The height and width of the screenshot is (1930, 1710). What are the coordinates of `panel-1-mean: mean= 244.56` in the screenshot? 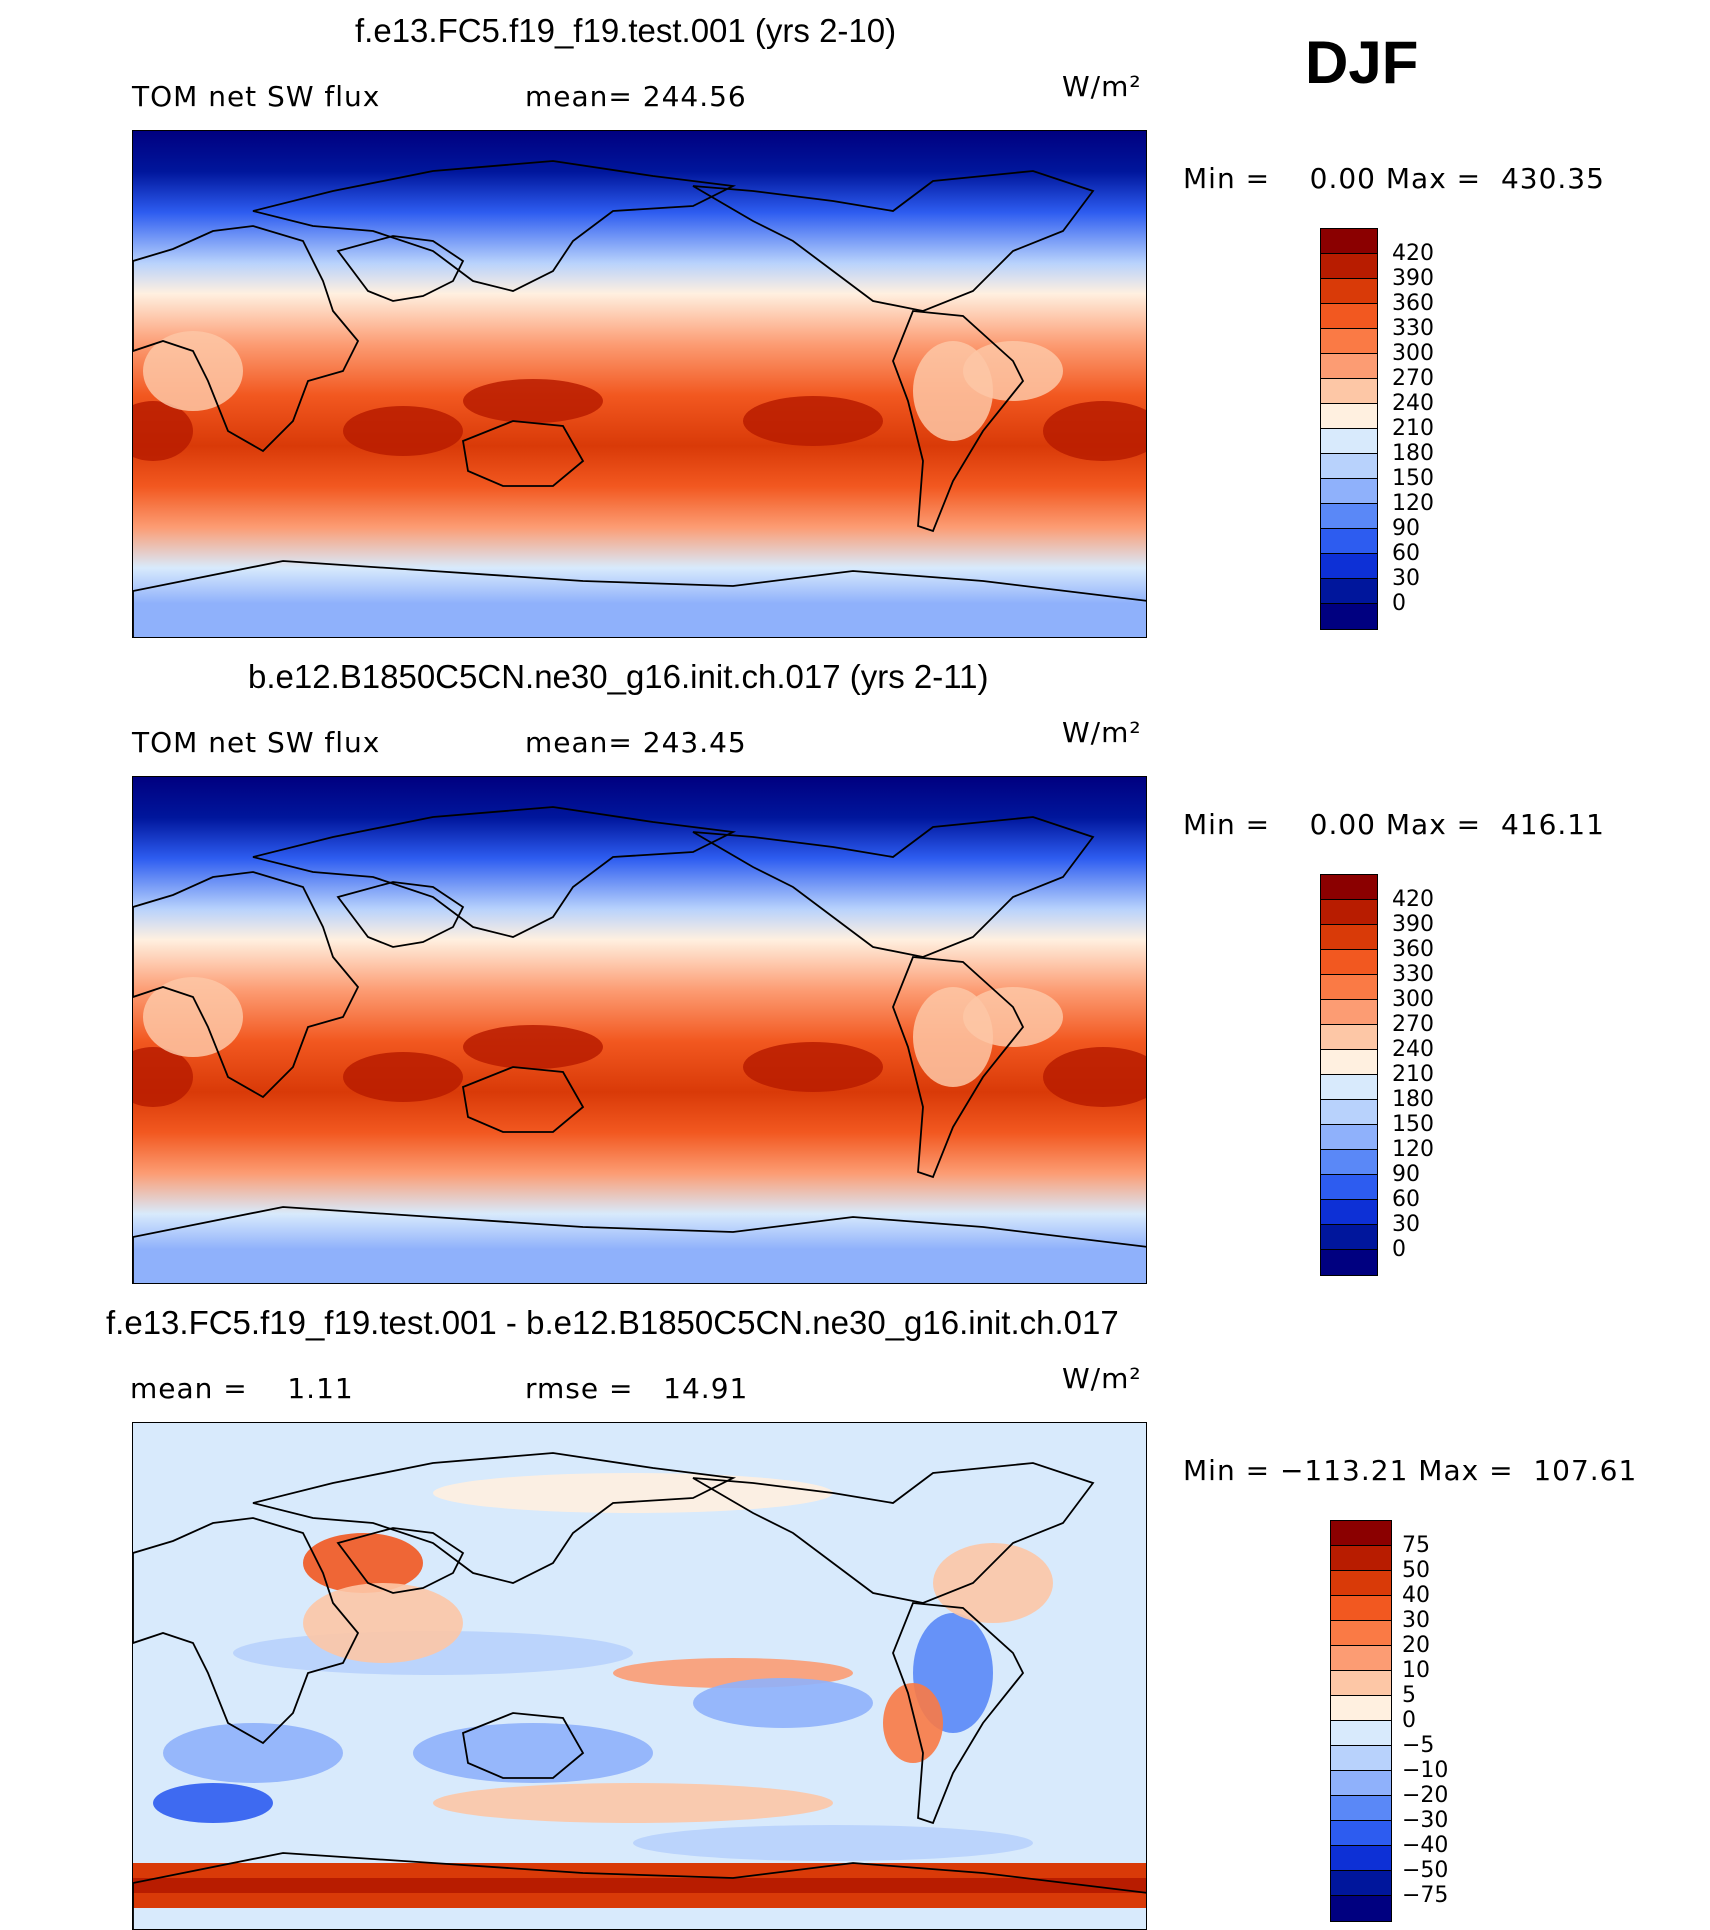 It's located at (636, 96).